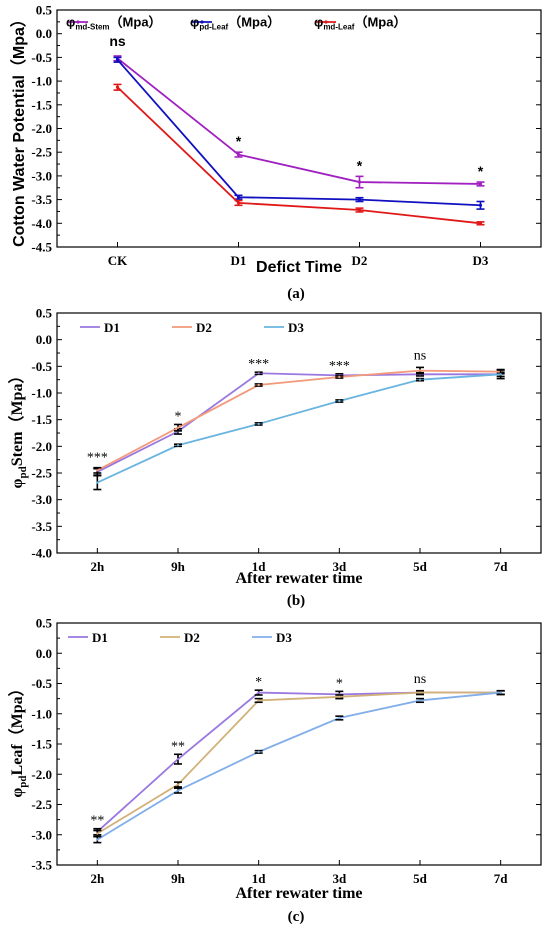  What do you see at coordinates (360, 23) in the screenshot?
I see `legend-label: φmd-Leaf（Mpa）` at bounding box center [360, 23].